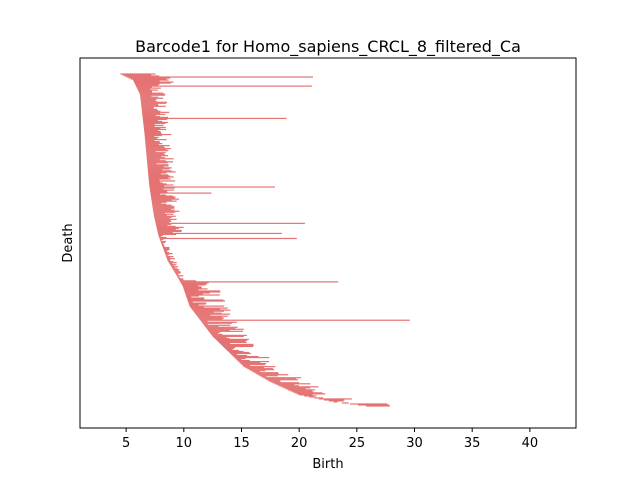  I want to click on x-tick-label: 5, so click(126, 443).